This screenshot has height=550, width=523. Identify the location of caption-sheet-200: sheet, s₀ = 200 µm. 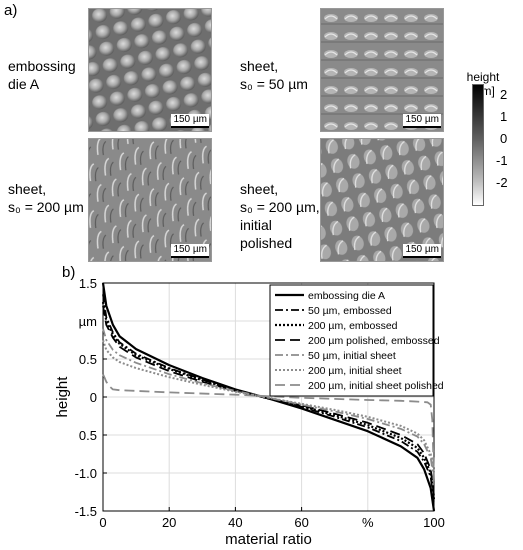
(46, 198).